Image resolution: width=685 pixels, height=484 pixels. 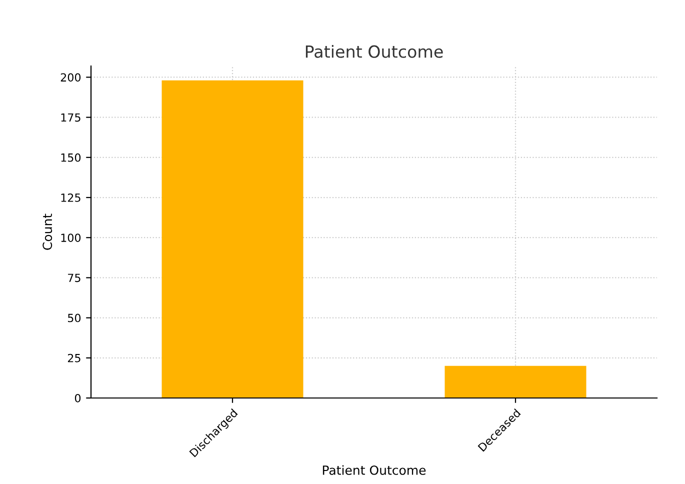 I want to click on y-tick-label: 0, so click(x=77, y=398).